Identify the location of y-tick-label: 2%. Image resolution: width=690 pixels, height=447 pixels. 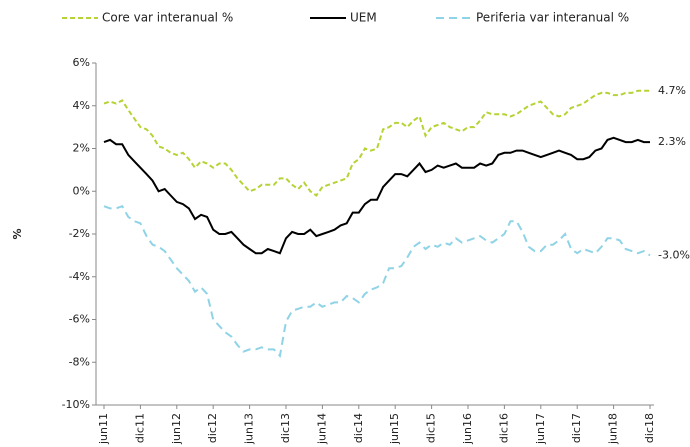
(81, 148).